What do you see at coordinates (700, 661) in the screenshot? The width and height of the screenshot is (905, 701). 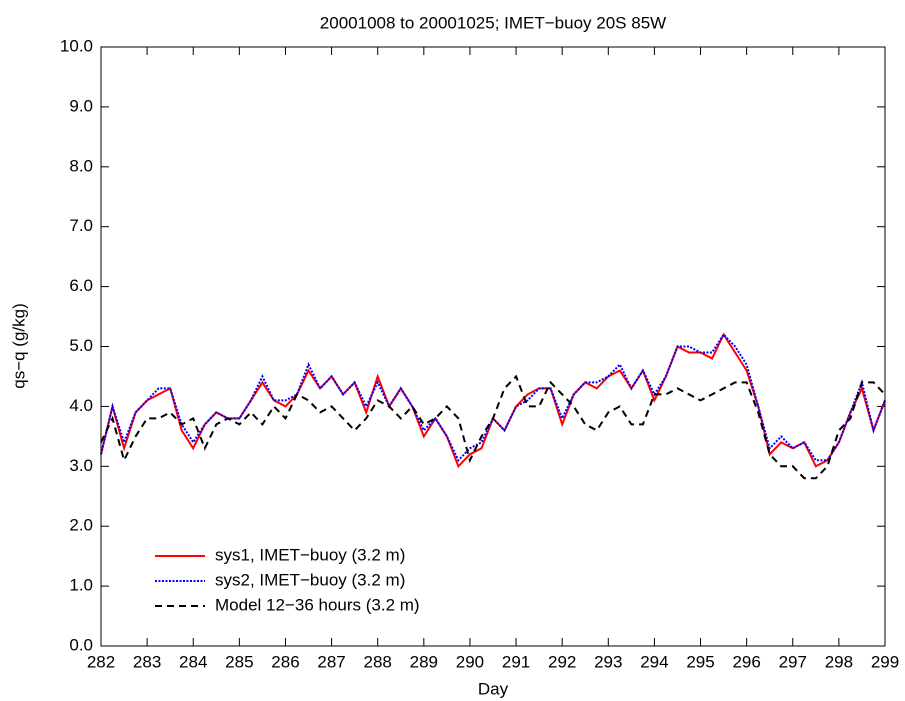 I see `x-tick-label: 295` at bounding box center [700, 661].